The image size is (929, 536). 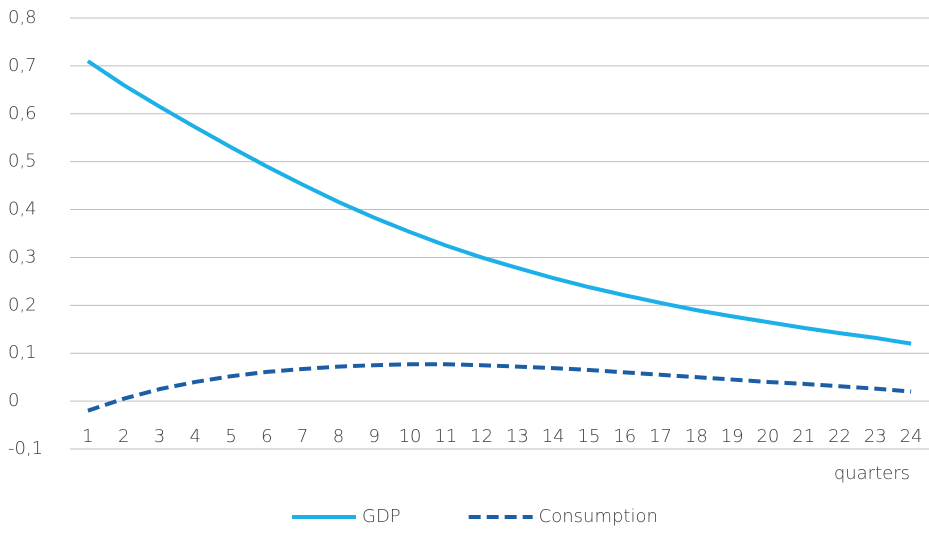 I want to click on y-tick-label: 0,5, so click(x=22, y=161).